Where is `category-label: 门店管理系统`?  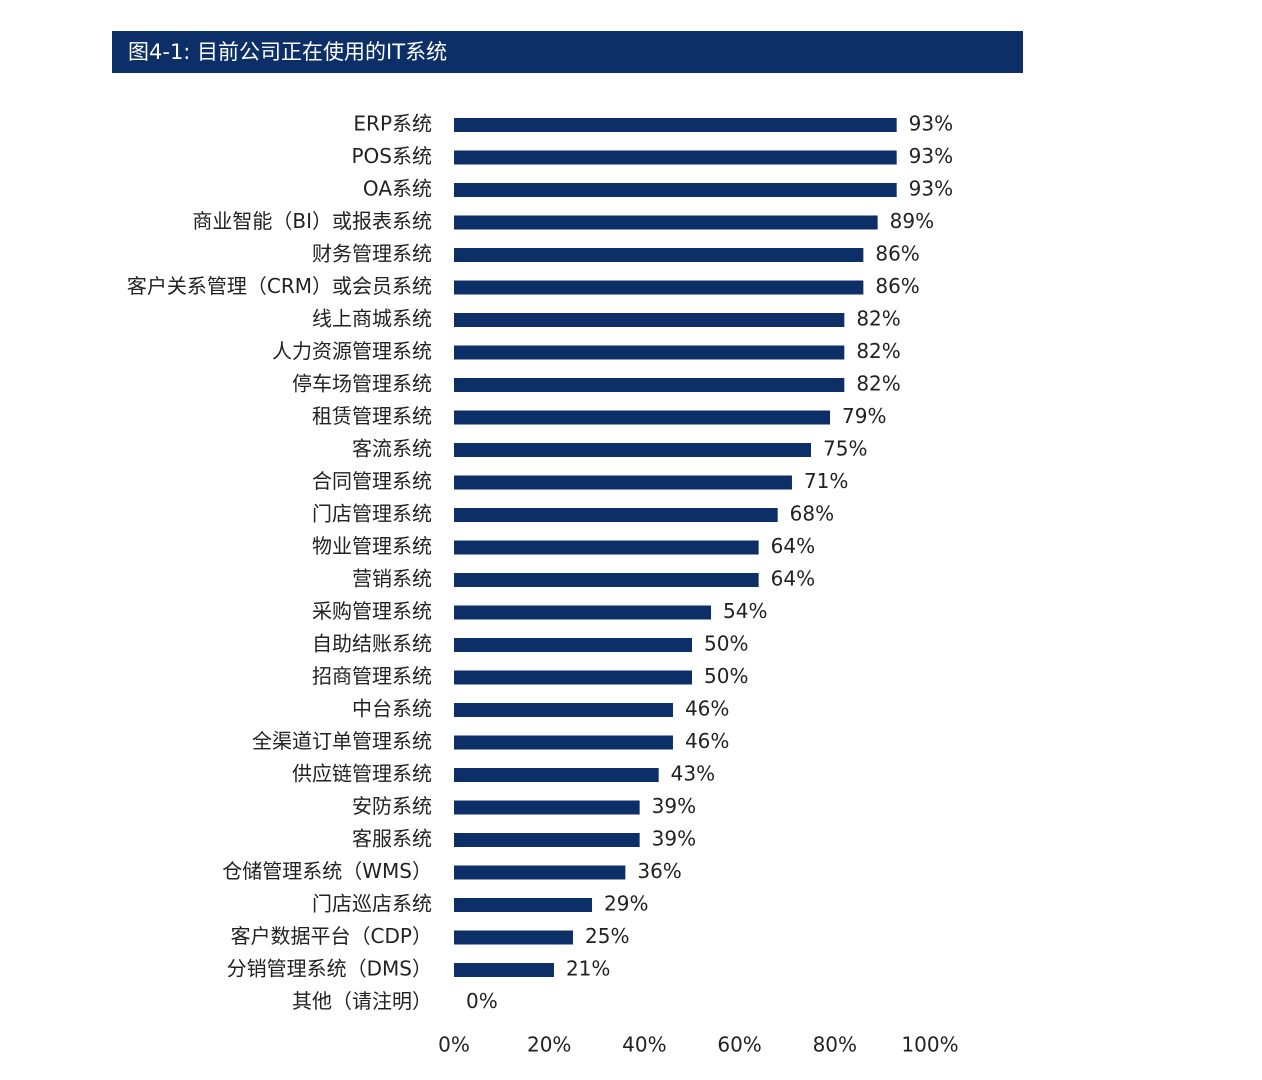
category-label: 门店管理系统 is located at coordinates (372, 514).